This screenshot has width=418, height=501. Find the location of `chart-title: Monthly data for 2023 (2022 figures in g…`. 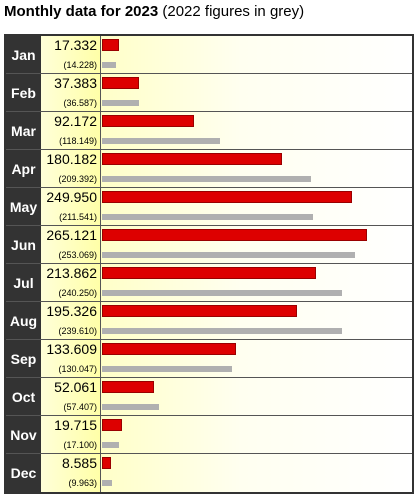

chart-title: Monthly data for 2023 (2022 figures in g… is located at coordinates (154, 11).